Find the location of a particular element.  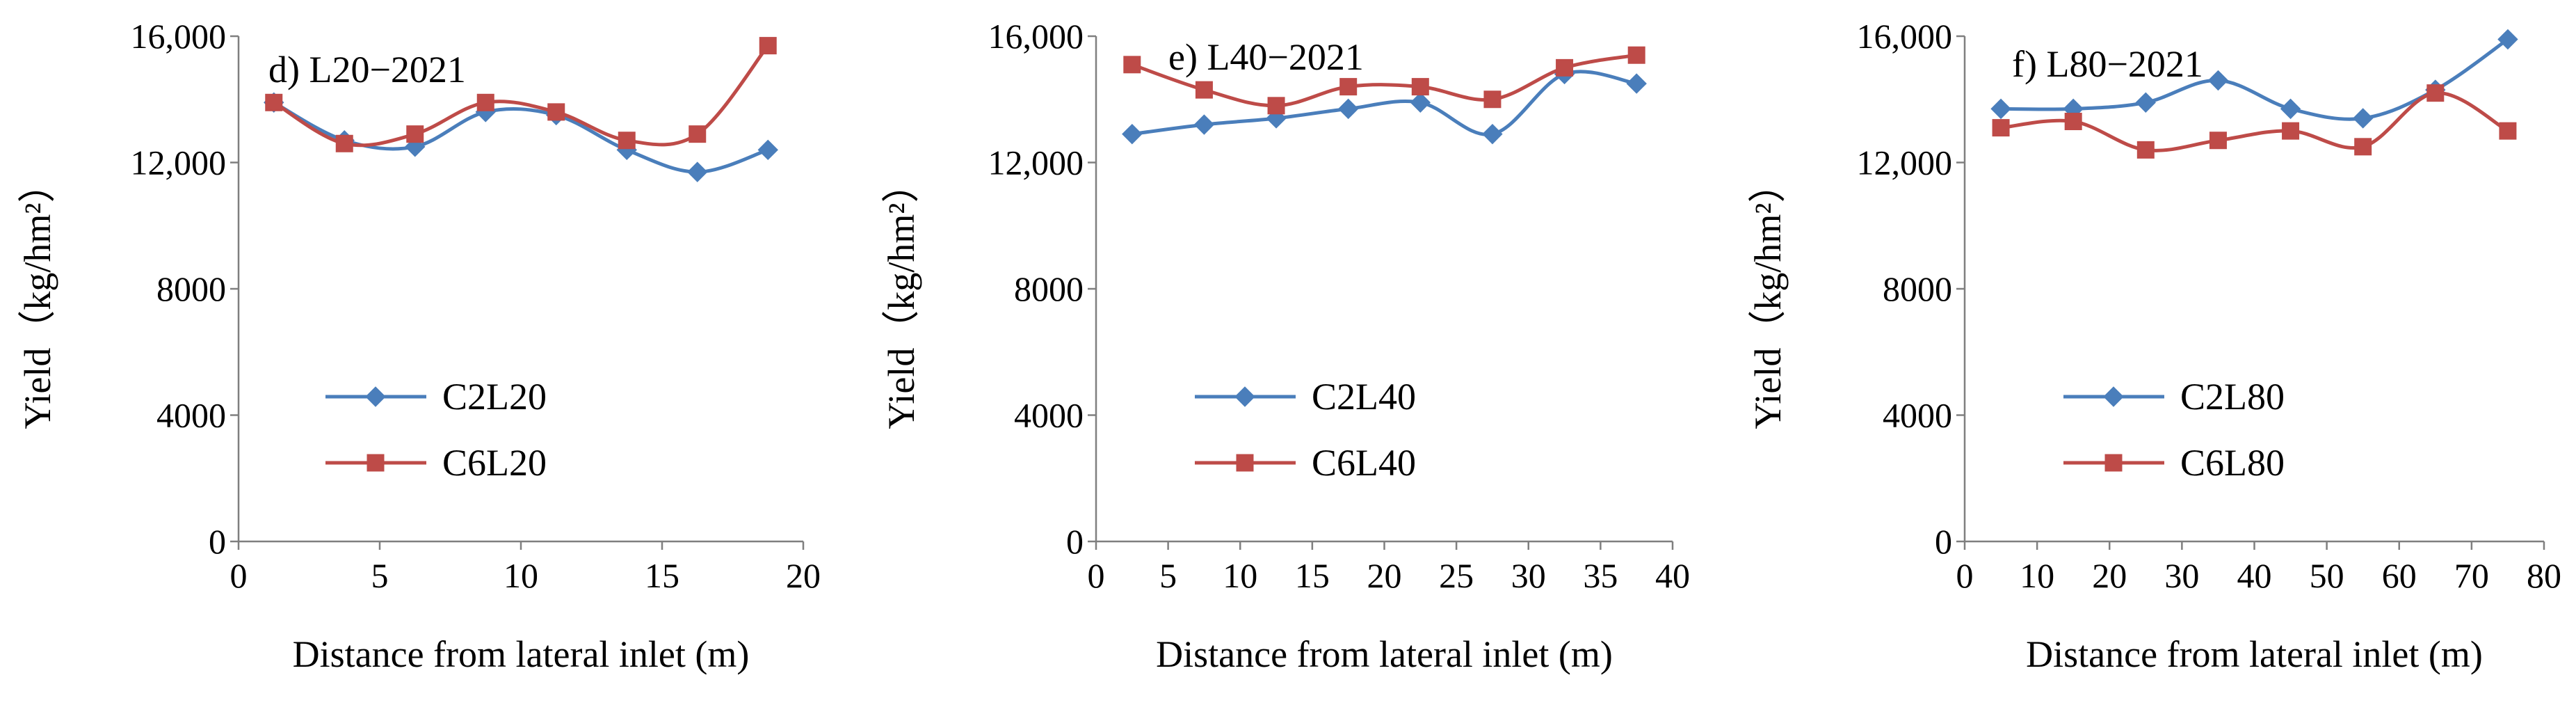

legend-entry: C6L80 is located at coordinates (2174, 463).